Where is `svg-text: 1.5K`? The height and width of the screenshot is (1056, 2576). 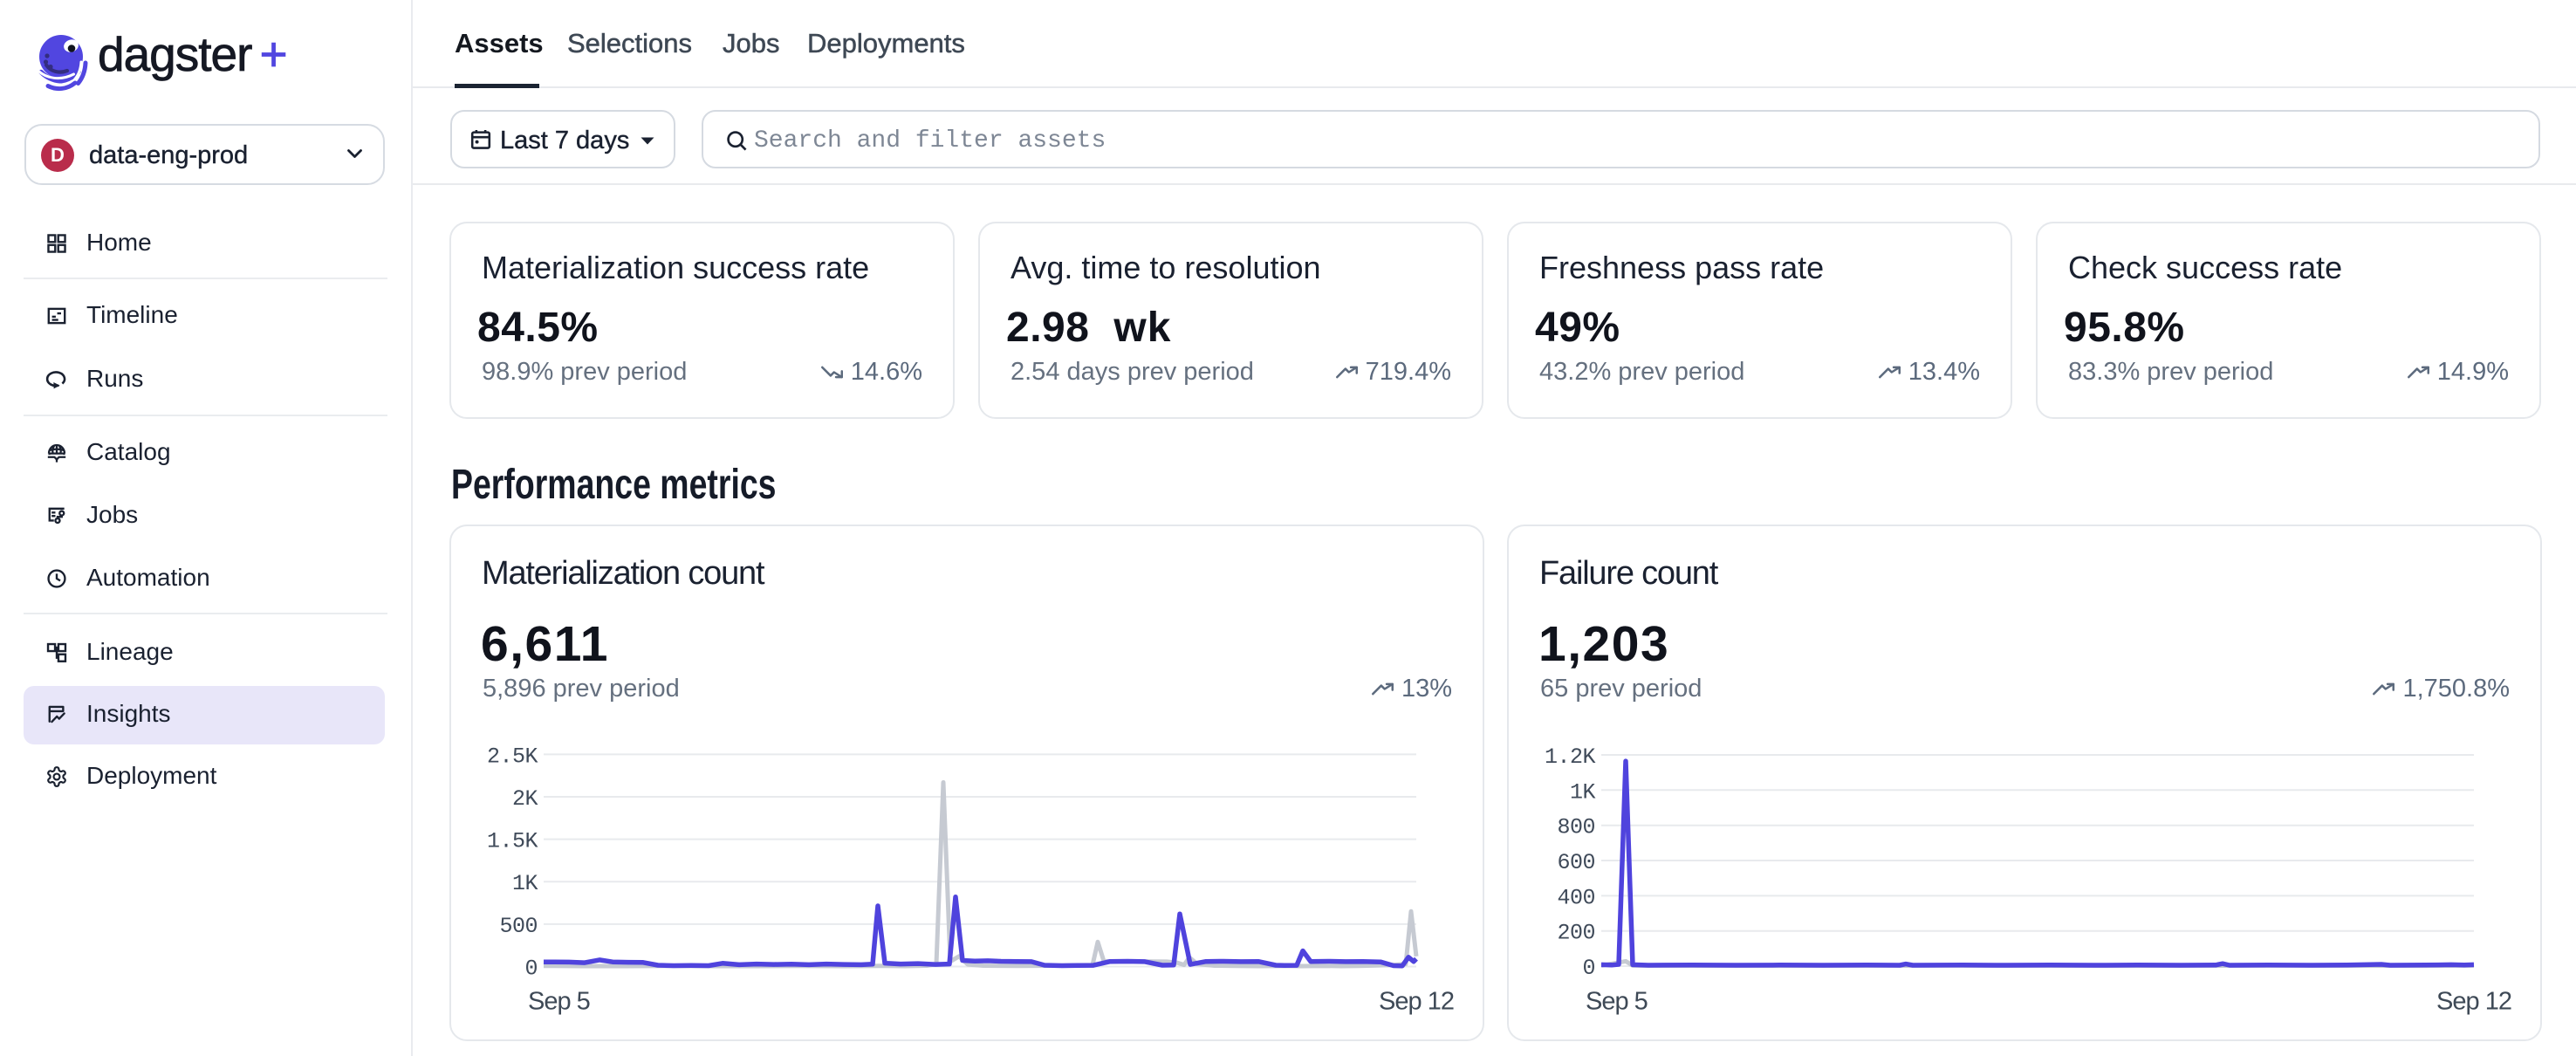
svg-text: 1.5K is located at coordinates (513, 841).